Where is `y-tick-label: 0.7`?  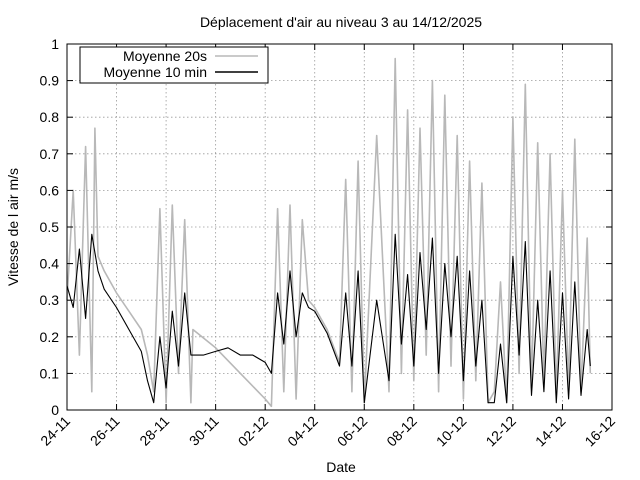 y-tick-label: 0.7 is located at coordinates (50, 154).